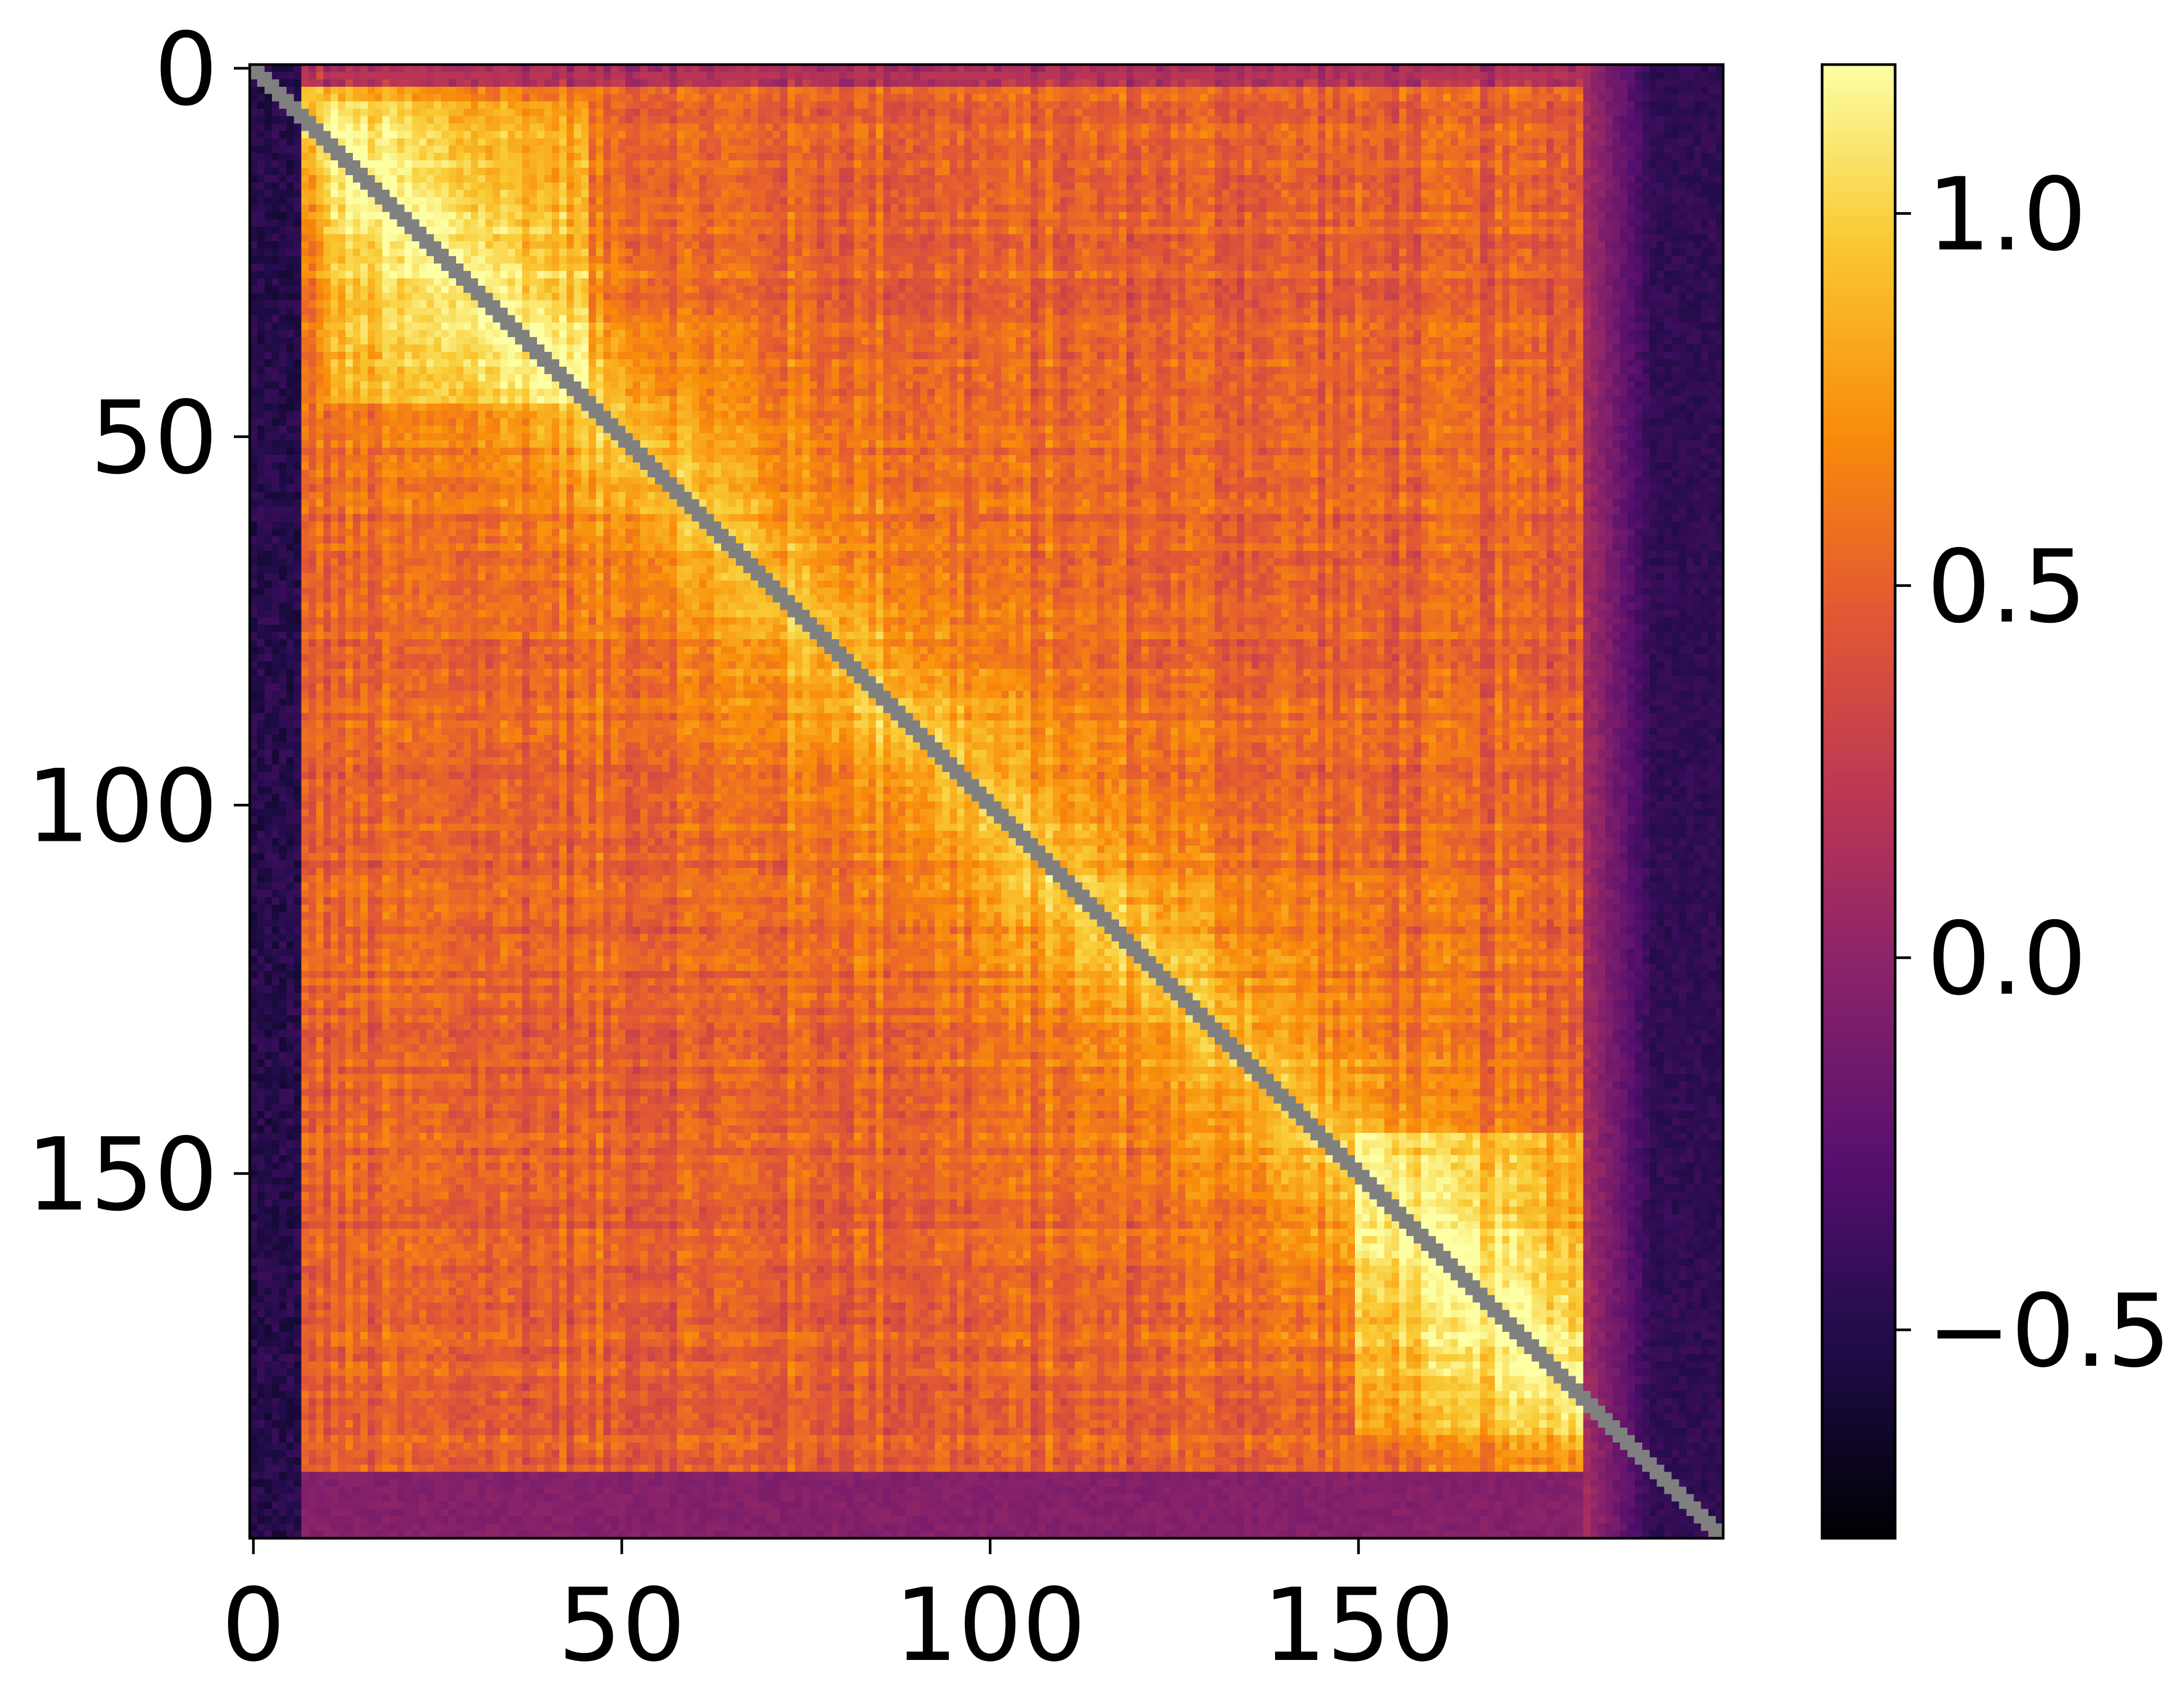 This screenshot has width=2184, height=1688. Describe the element at coordinates (254, 1626) in the screenshot. I see `x-tick-label: 0` at that location.